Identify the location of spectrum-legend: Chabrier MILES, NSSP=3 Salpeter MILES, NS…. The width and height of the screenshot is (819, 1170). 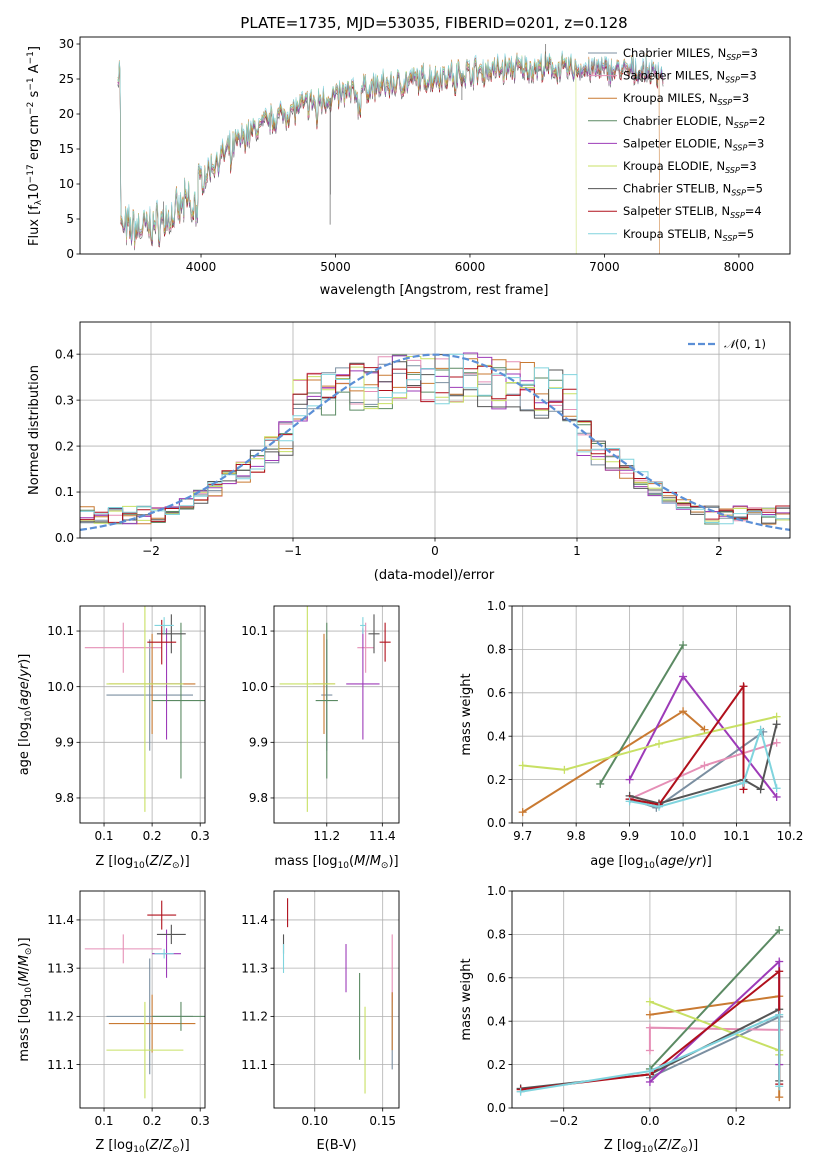
(676, 144).